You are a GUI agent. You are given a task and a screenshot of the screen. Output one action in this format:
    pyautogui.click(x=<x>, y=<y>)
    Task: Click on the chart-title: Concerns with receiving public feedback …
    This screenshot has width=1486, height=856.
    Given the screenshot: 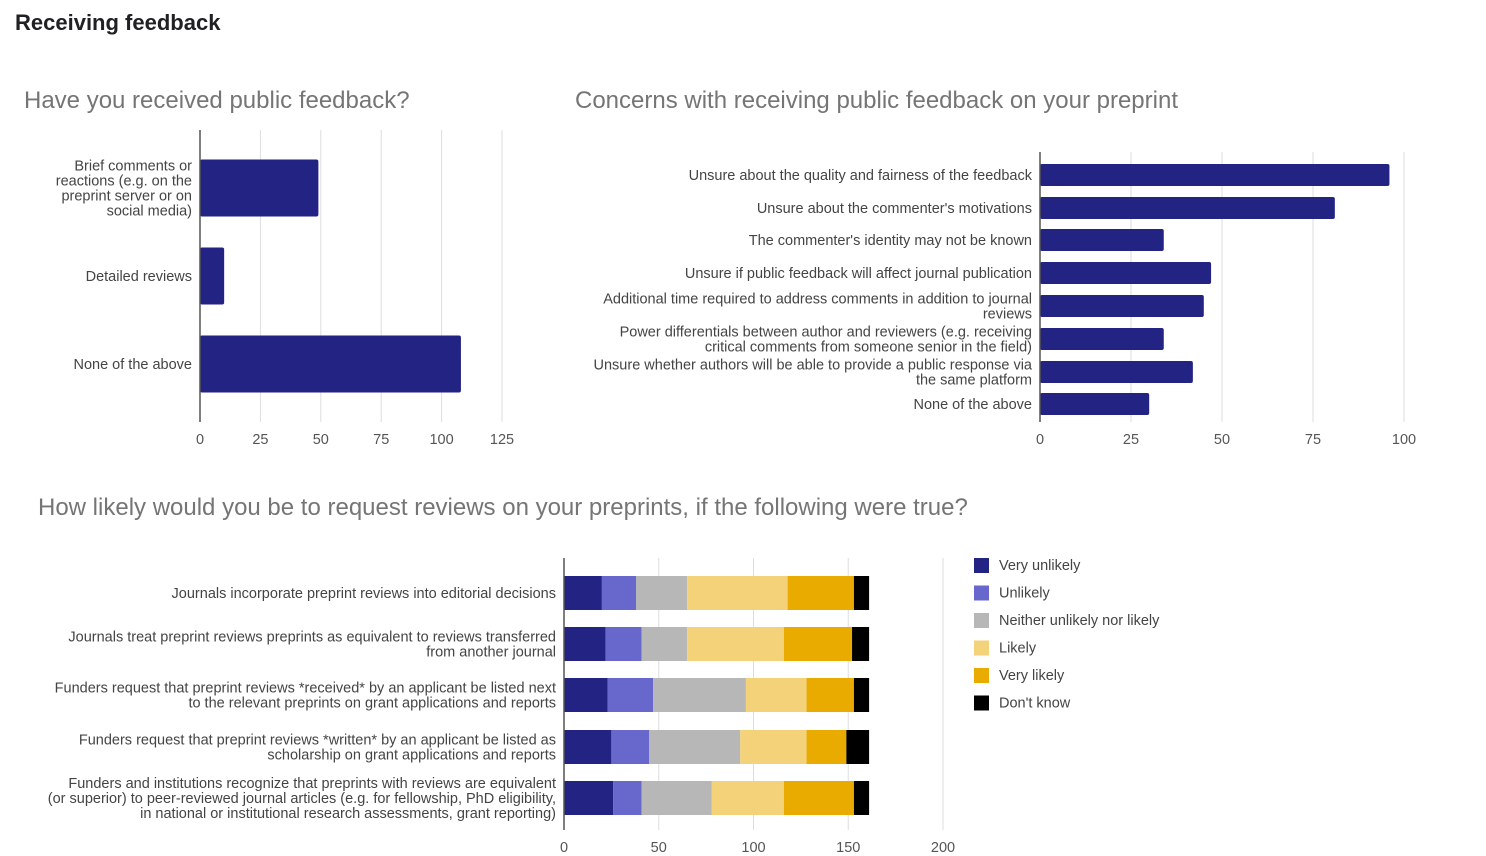 What is the action you would take?
    pyautogui.click(x=876, y=100)
    